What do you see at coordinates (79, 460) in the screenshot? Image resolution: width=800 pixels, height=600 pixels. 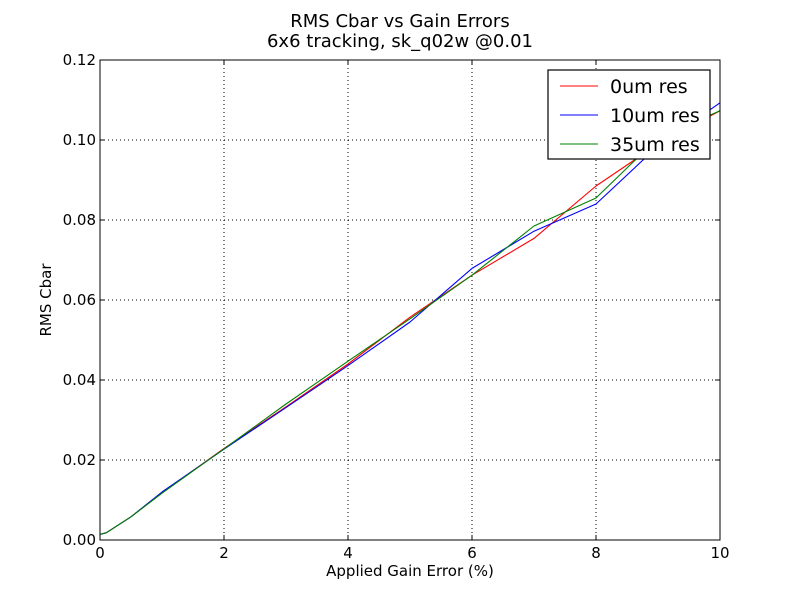 I see `y-tick-label: 0.02` at bounding box center [79, 460].